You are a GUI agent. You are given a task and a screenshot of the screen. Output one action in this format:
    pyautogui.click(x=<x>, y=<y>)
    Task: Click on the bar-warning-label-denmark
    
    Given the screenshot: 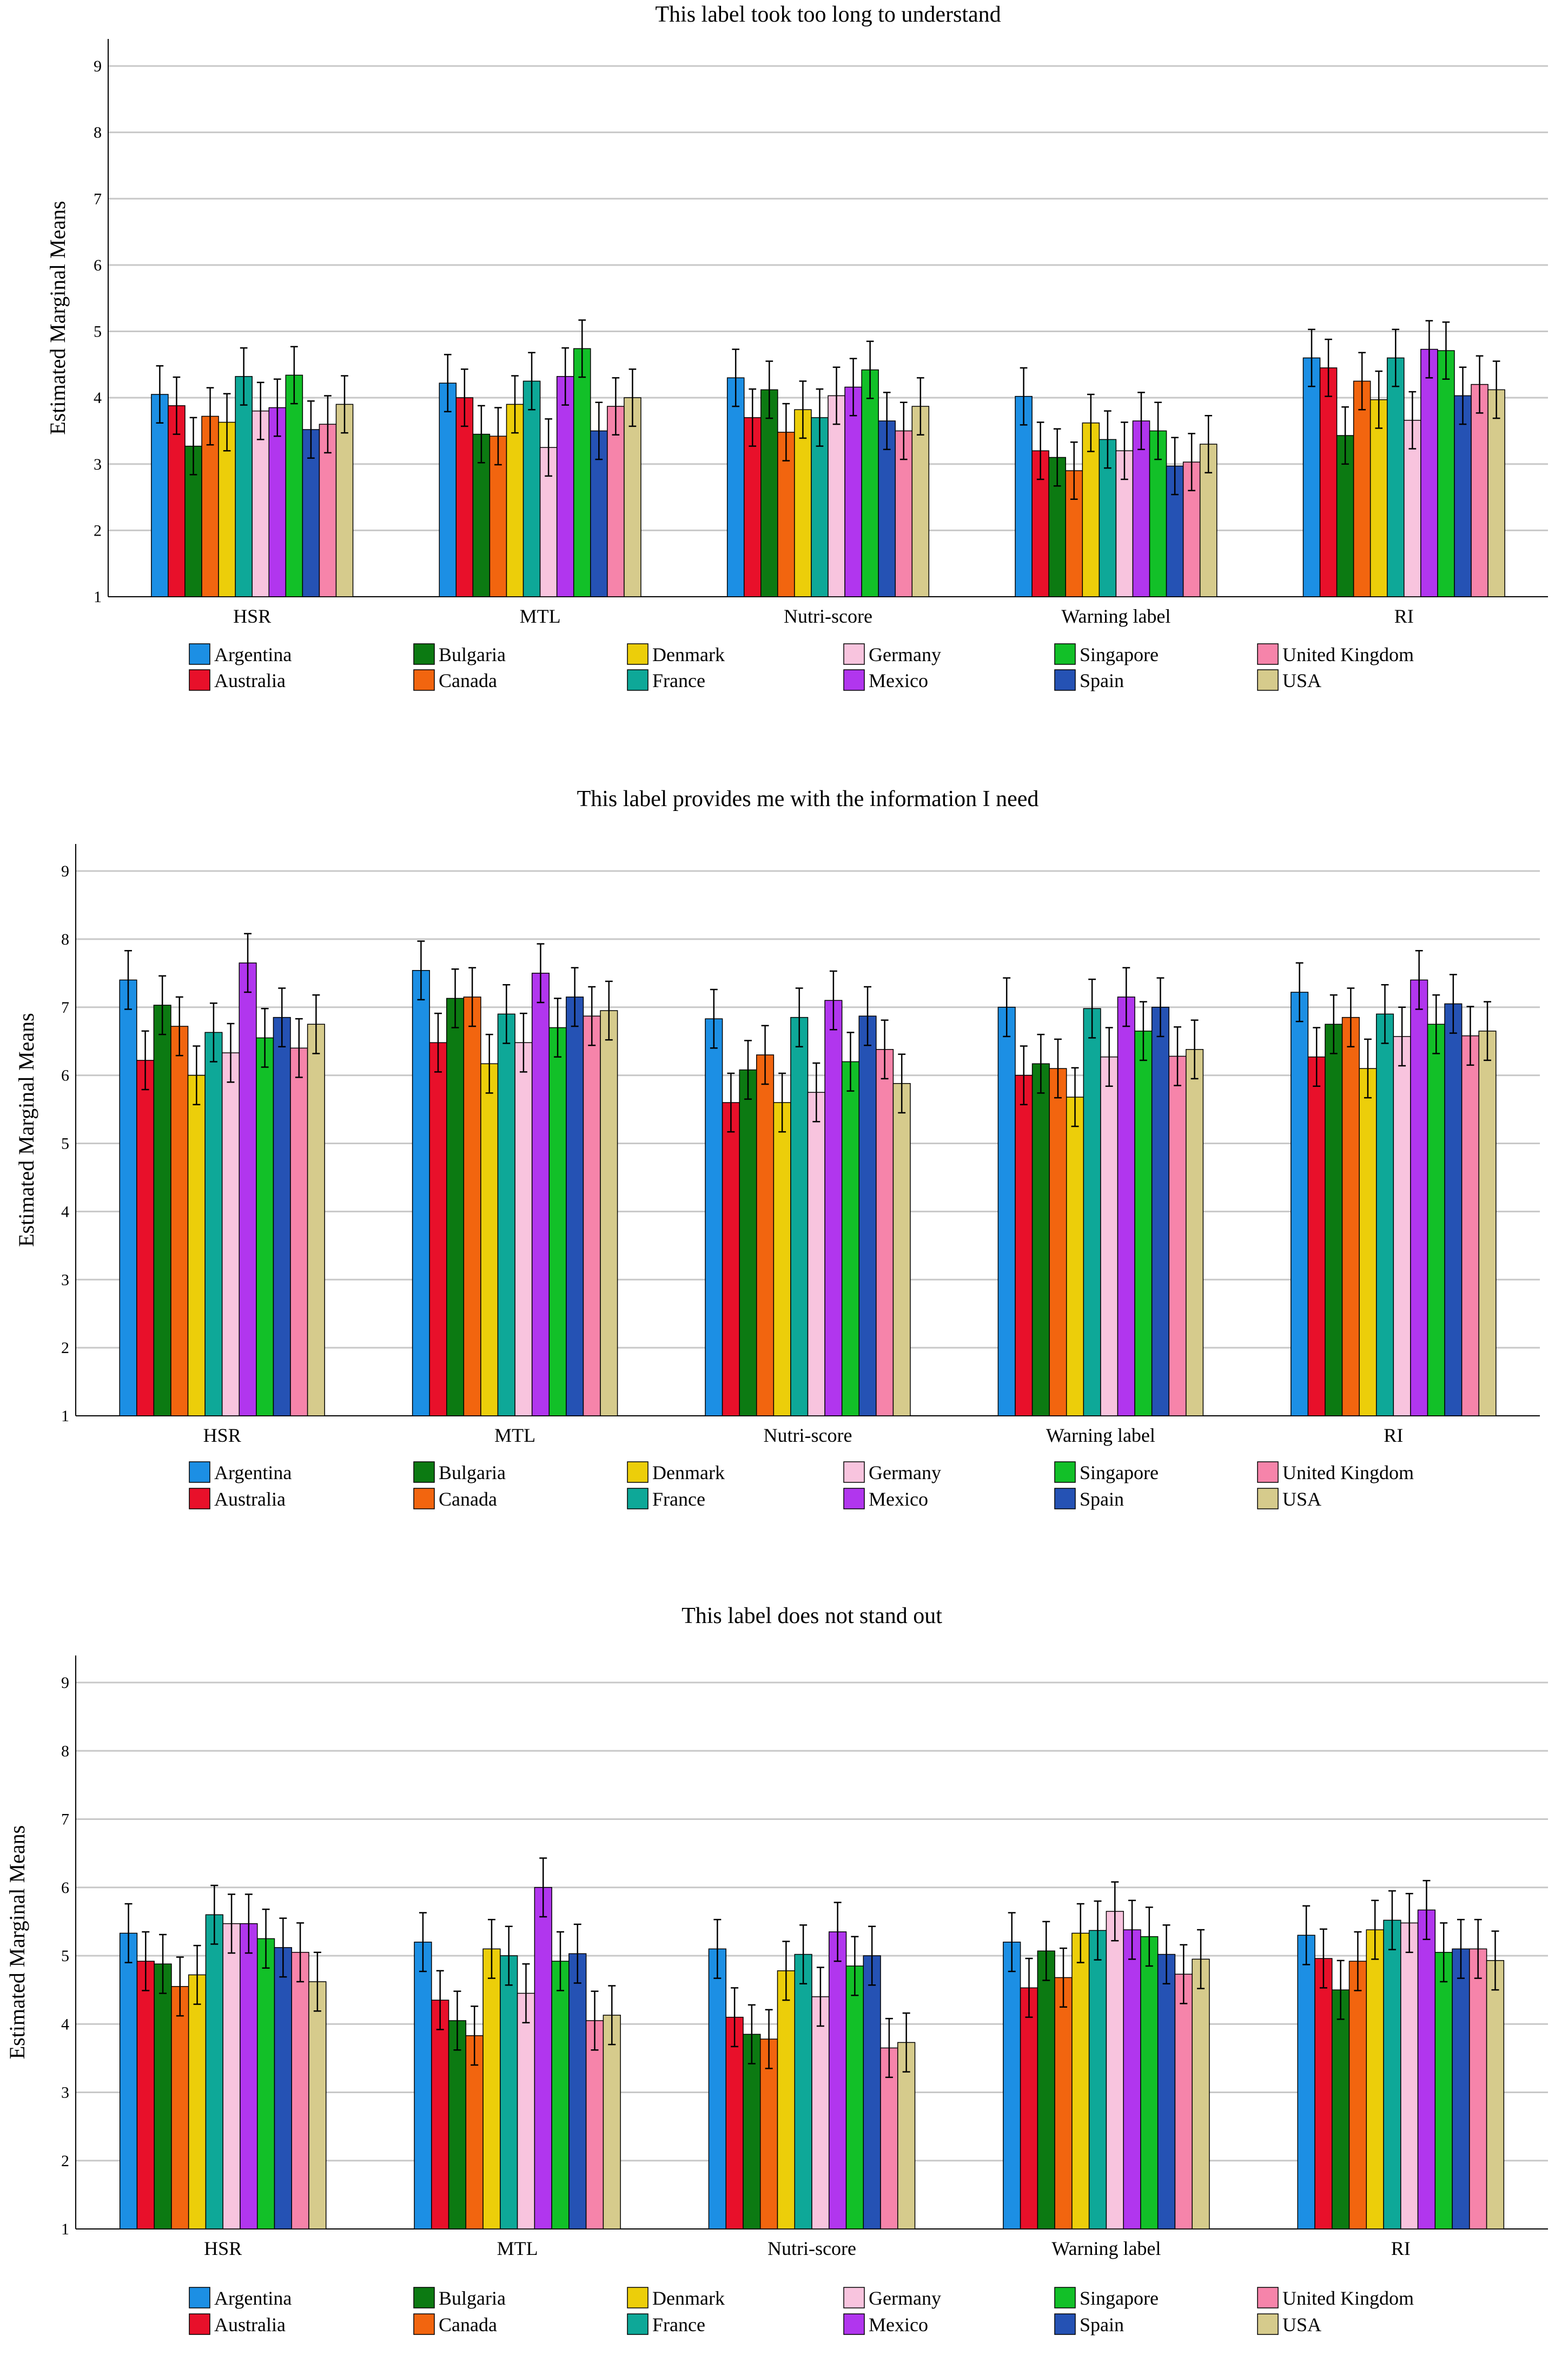 What is the action you would take?
    pyautogui.click(x=1080, y=2080)
    